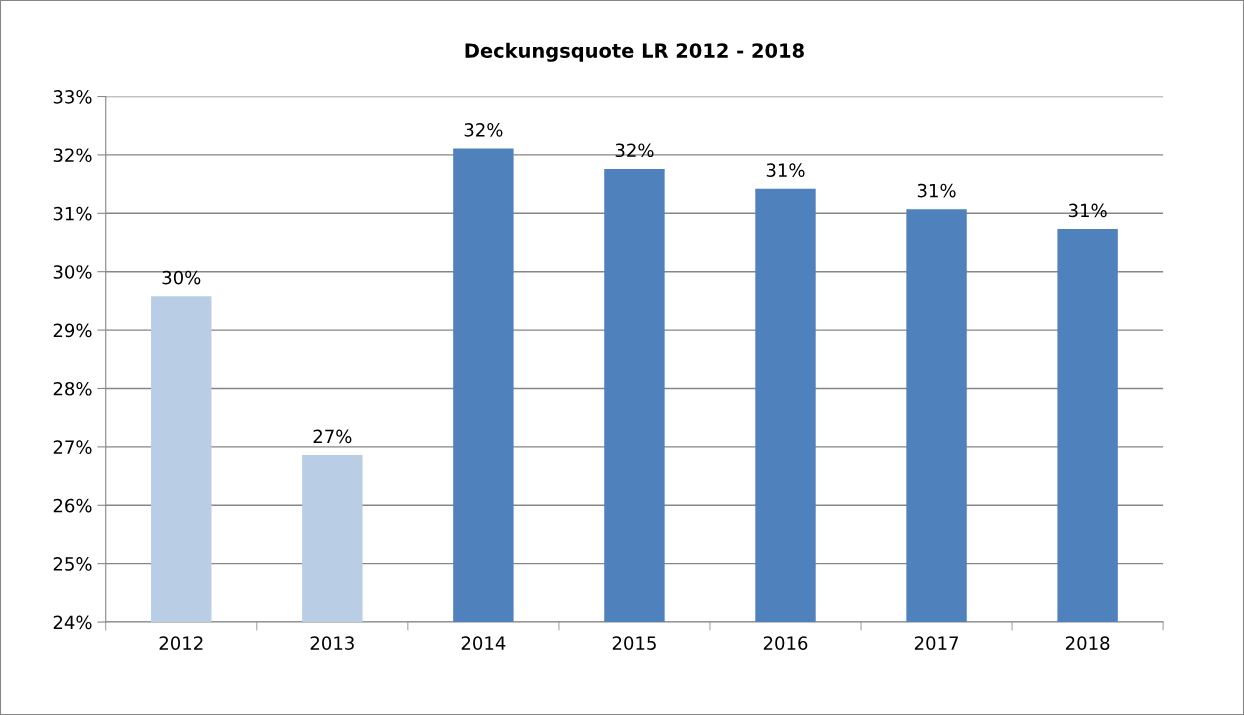 Image resolution: width=1244 pixels, height=715 pixels. What do you see at coordinates (181, 277) in the screenshot?
I see `data-label: 30%` at bounding box center [181, 277].